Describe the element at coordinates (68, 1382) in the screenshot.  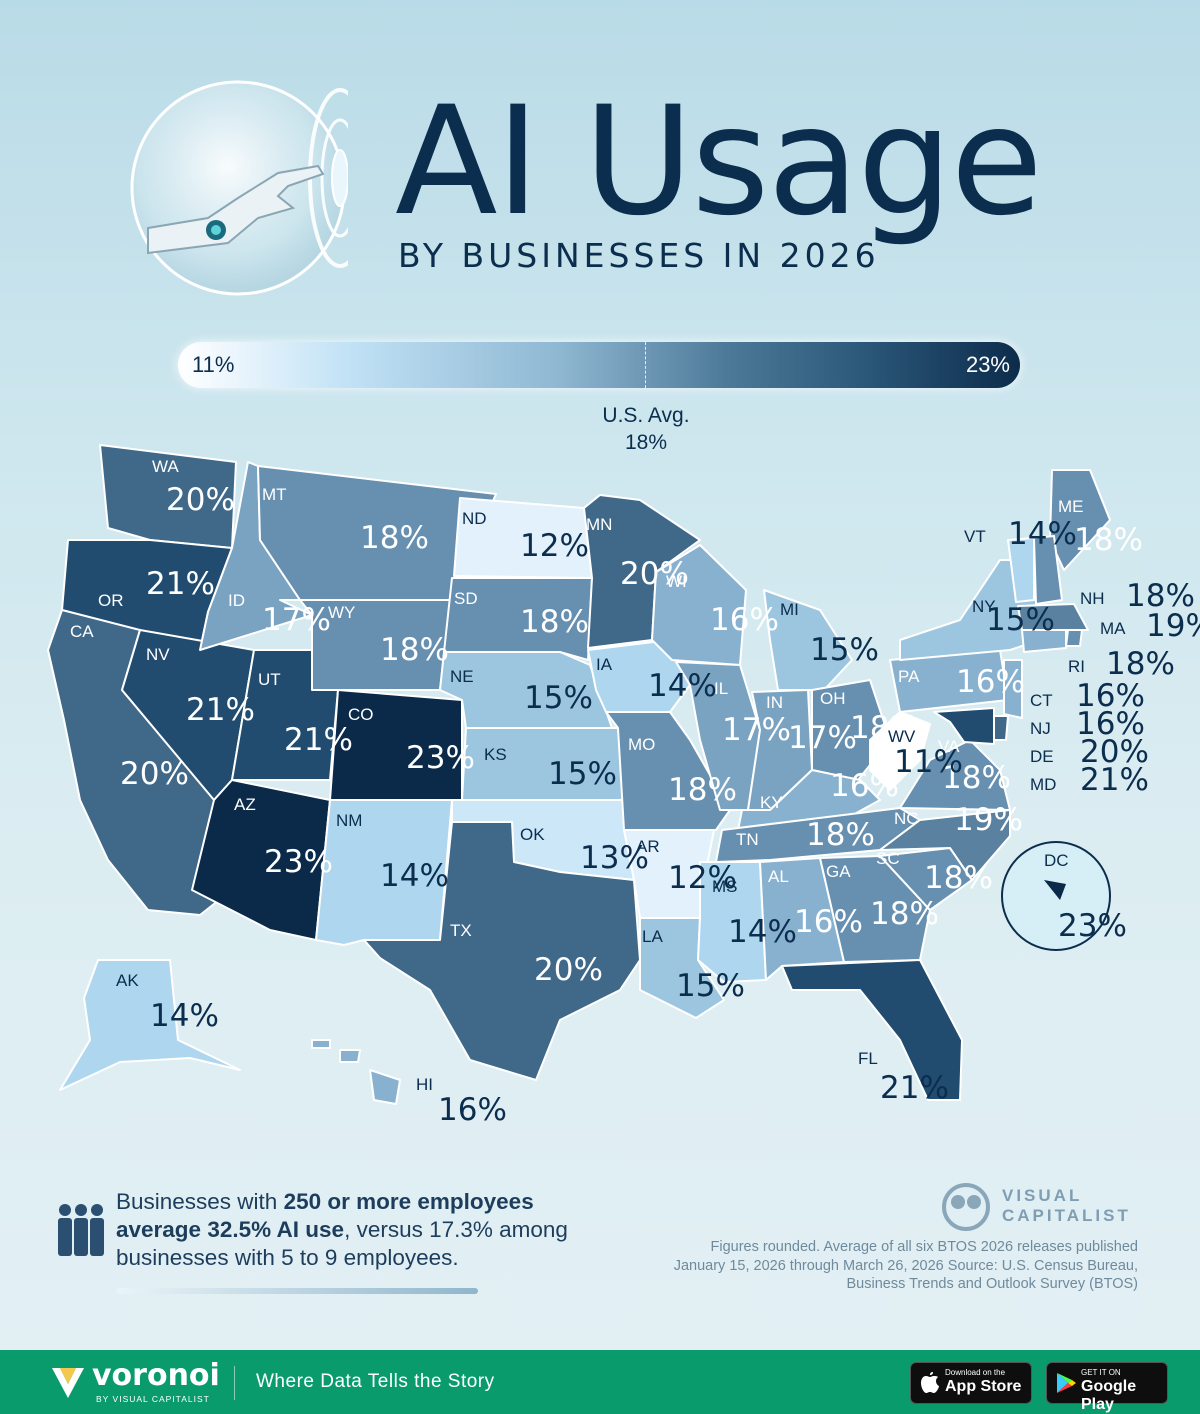
I see `voronoi-logo-icon` at that location.